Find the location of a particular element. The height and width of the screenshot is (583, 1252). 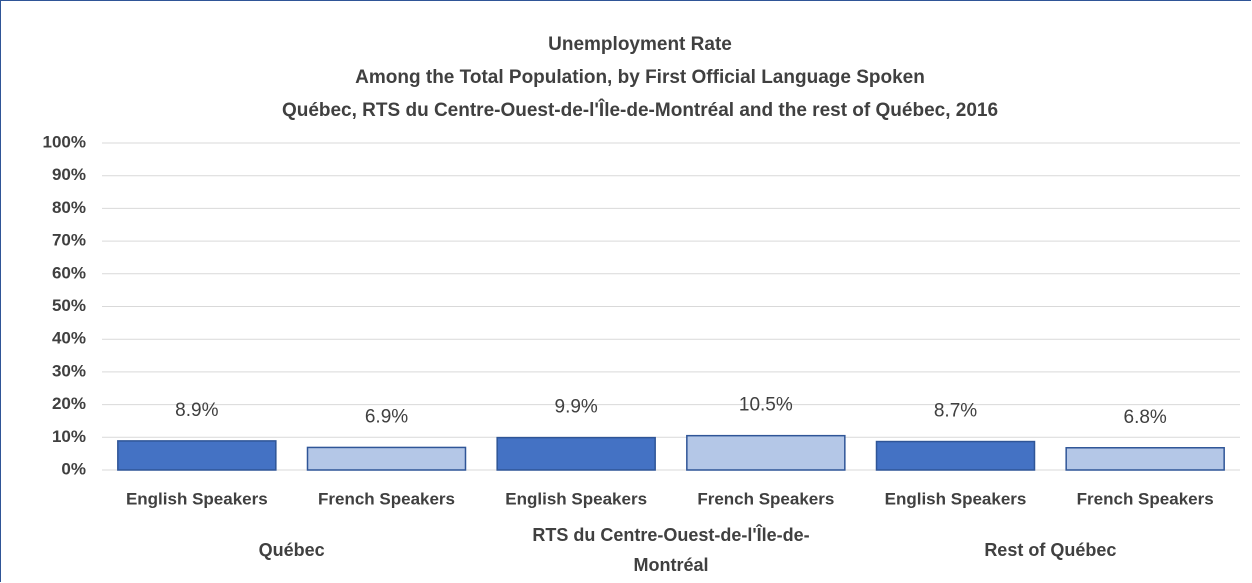

data-label: 6.8% is located at coordinates (1145, 417).